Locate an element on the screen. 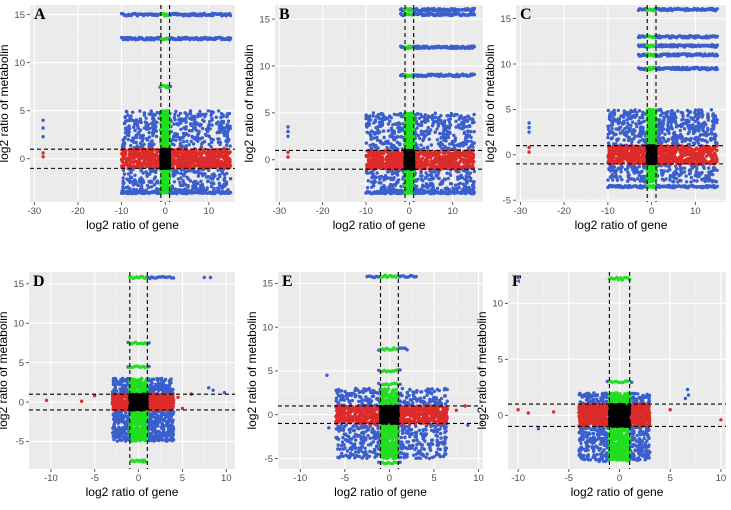 This screenshot has height=510, width=731. panel-label: A is located at coordinates (40, 14).